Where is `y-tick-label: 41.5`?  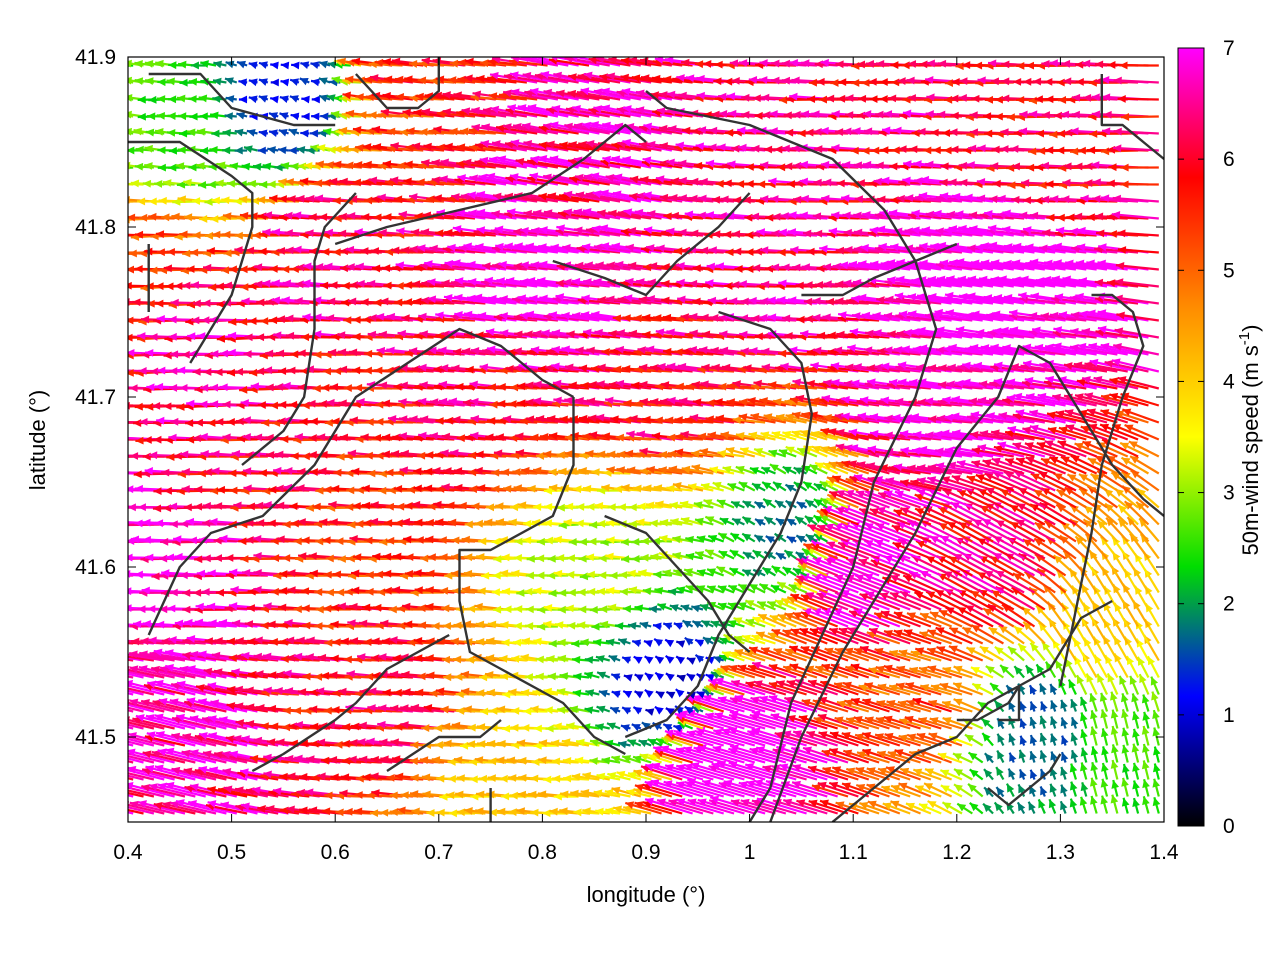 y-tick-label: 41.5 is located at coordinates (95, 737).